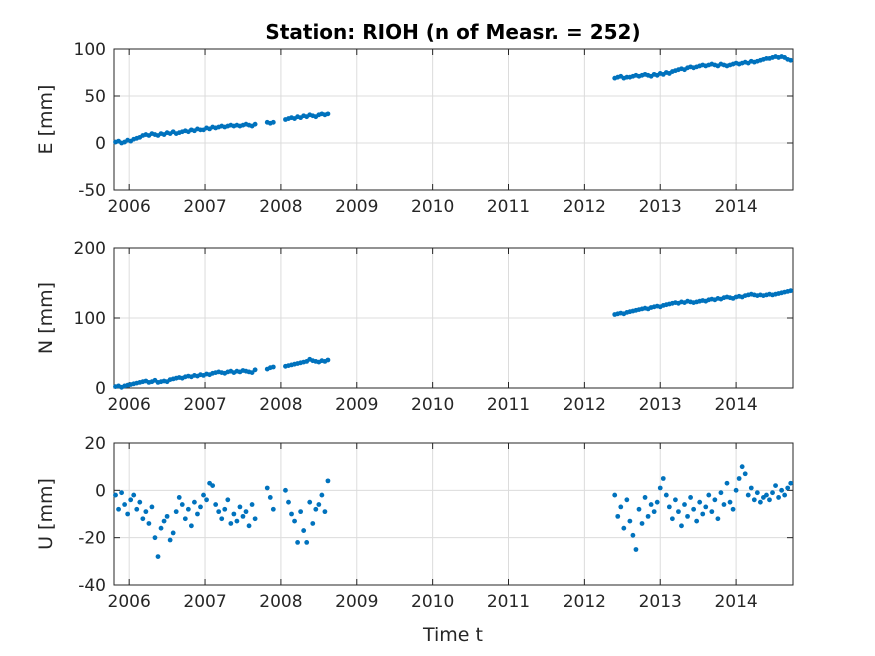 This screenshot has width=875, height=656. Describe the element at coordinates (100, 389) in the screenshot. I see `north-ytick-label: 0` at that location.